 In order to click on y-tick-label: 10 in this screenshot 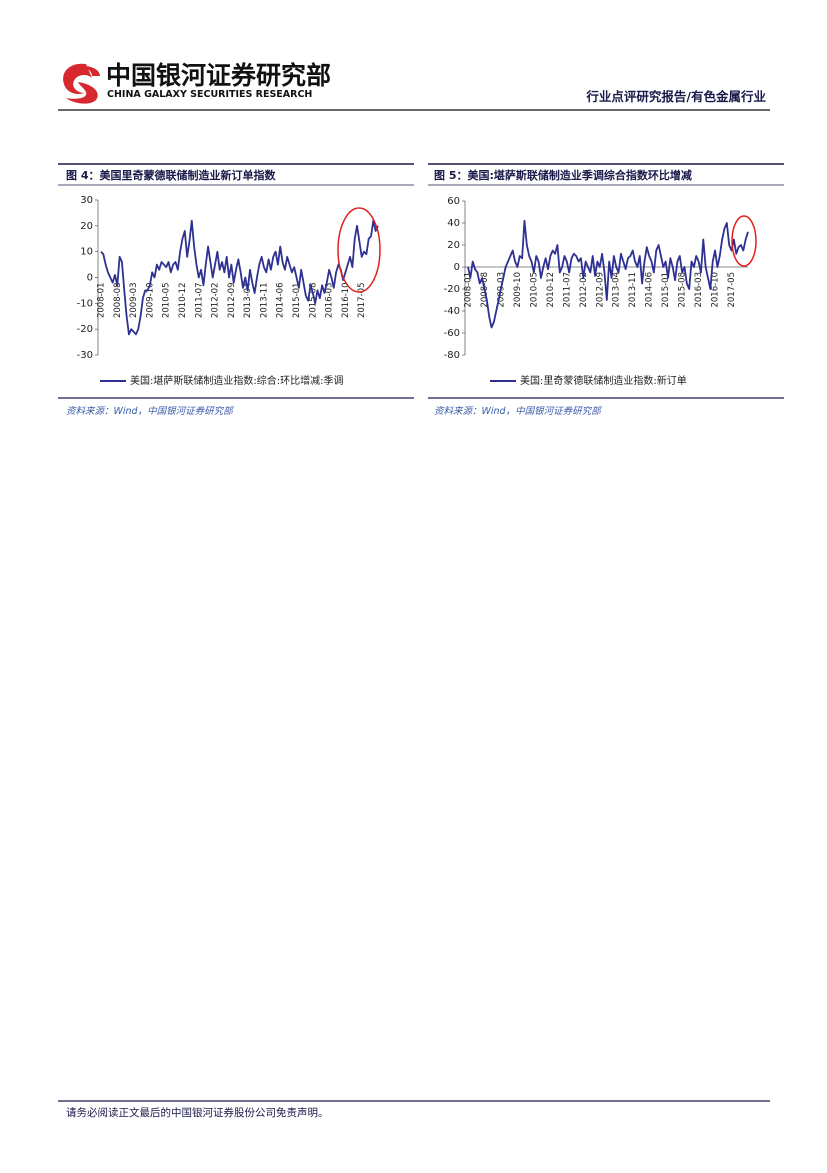, I will do `click(86, 252)`.